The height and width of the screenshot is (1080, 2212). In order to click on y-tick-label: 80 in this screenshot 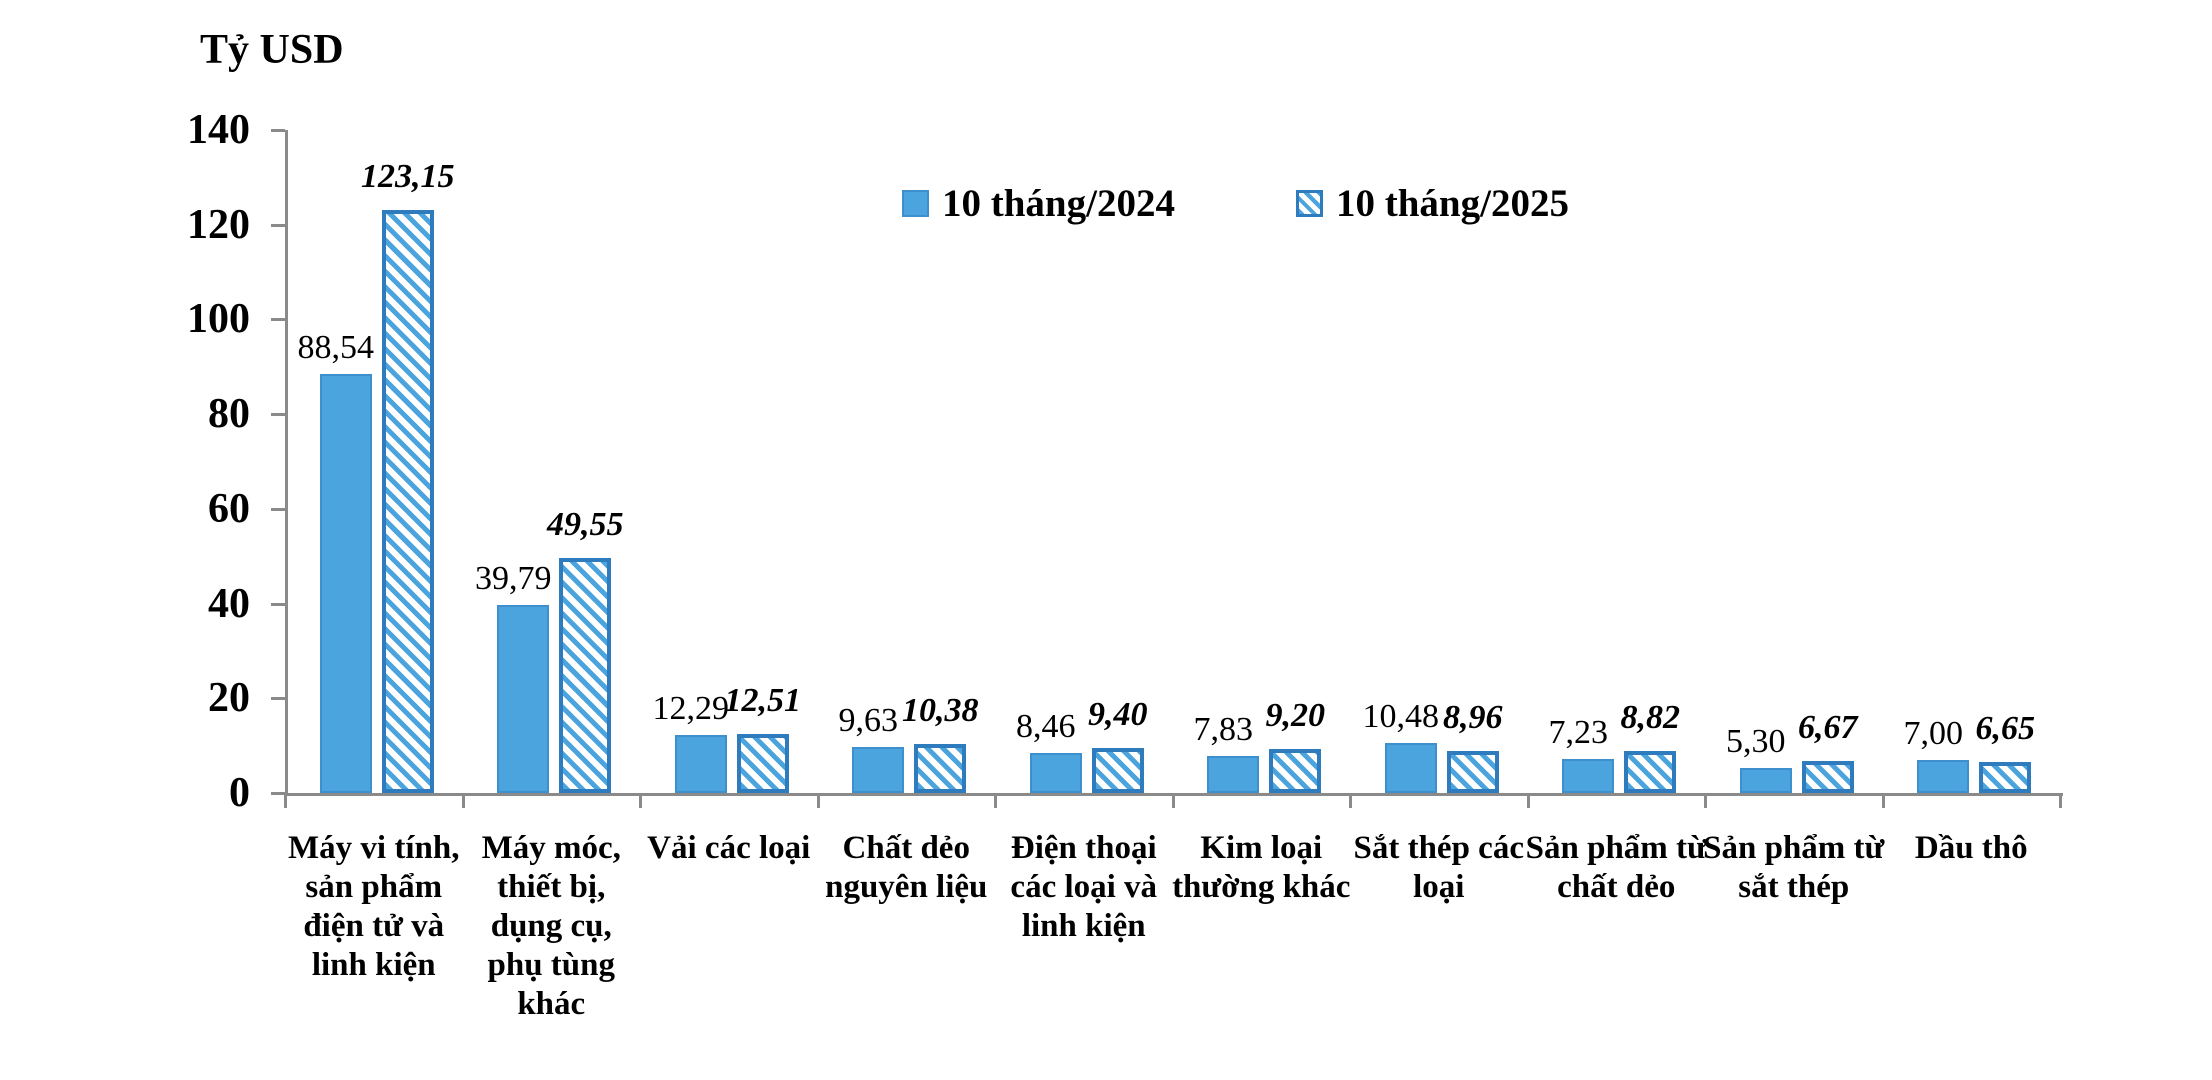, I will do `click(229, 414)`.